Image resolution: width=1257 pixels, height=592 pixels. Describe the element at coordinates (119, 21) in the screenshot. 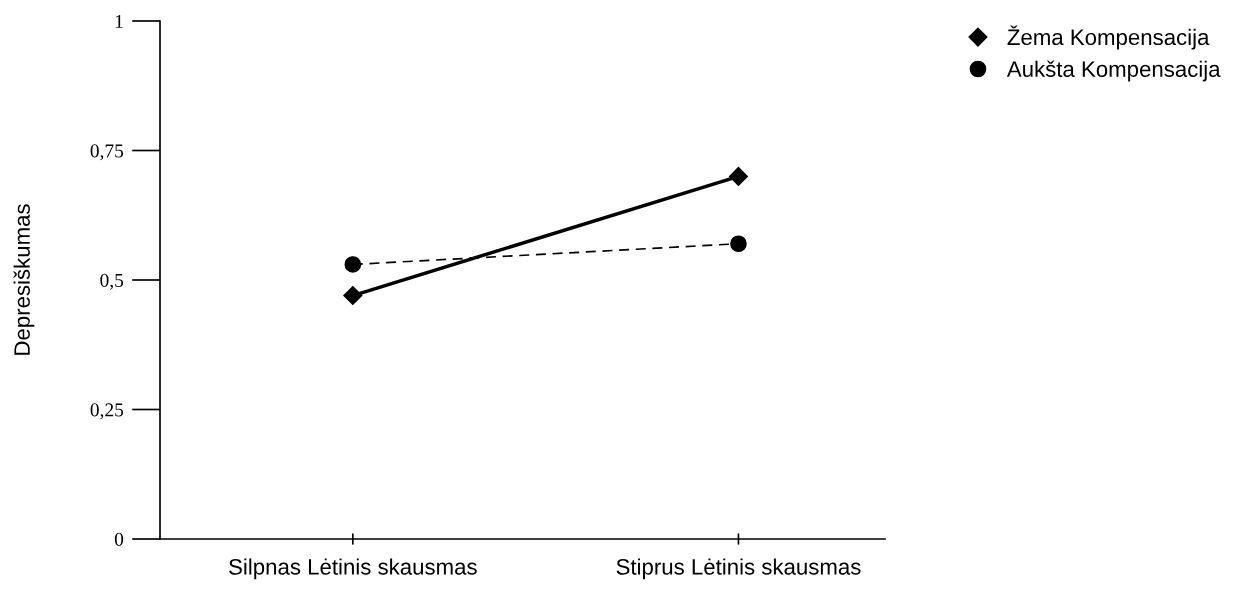

I see `y-tick-label: 1` at that location.